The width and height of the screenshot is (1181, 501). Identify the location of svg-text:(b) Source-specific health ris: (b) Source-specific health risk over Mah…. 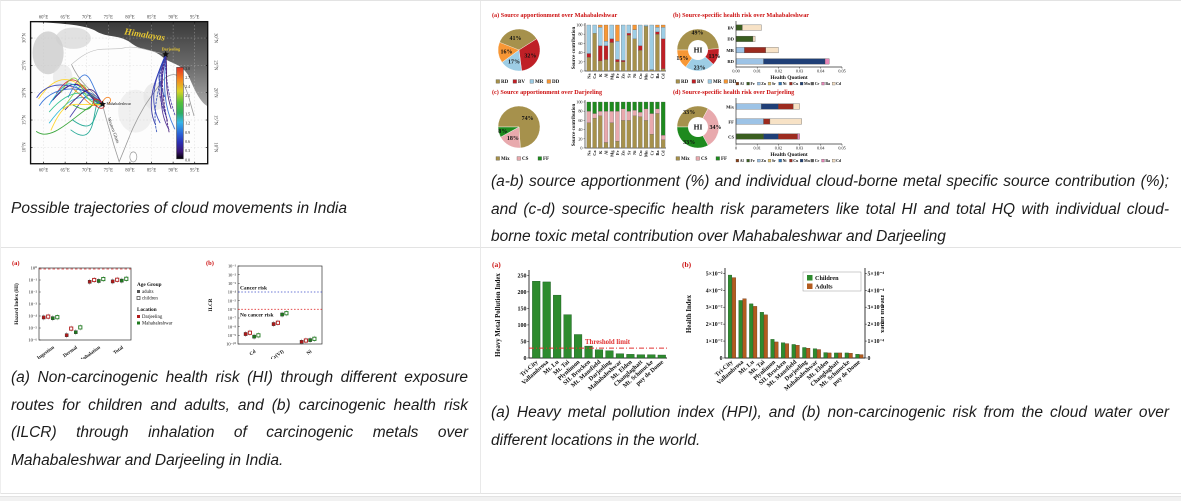
(741, 15).